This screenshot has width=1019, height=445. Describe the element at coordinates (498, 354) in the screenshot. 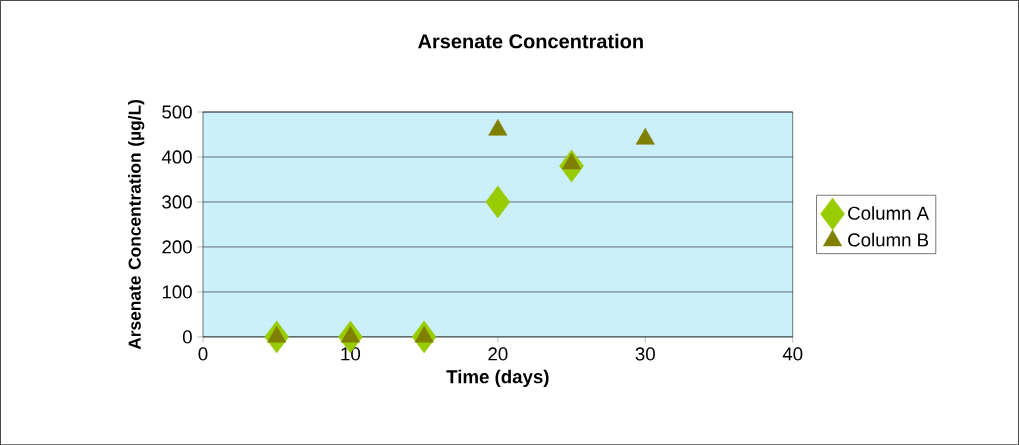

I see `x-tick-label: 20` at that location.